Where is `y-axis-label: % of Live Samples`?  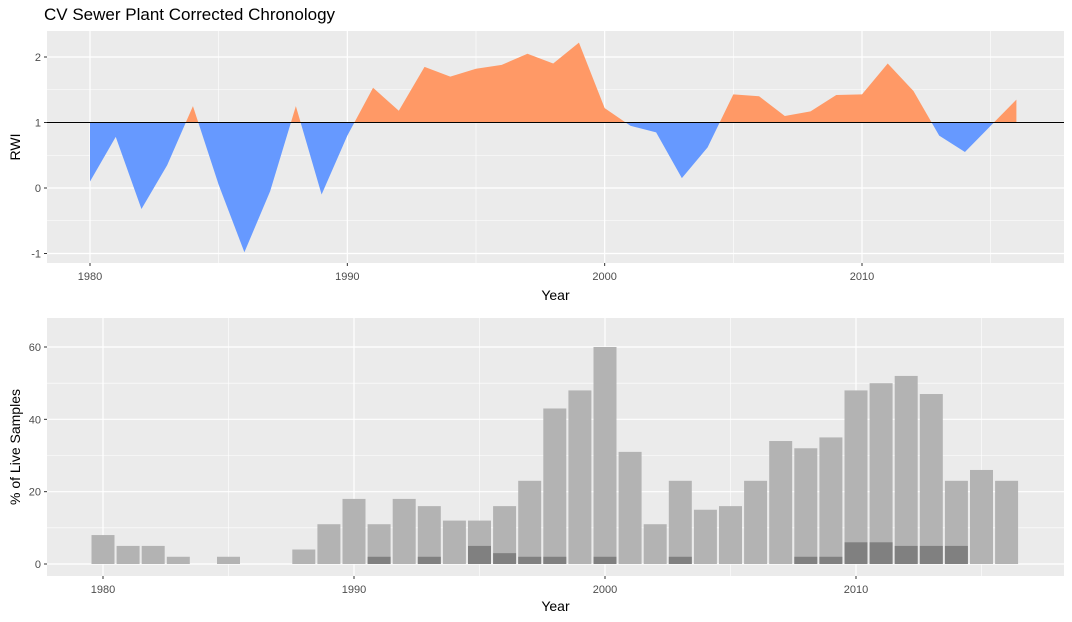 y-axis-label: % of Live Samples is located at coordinates (15, 447).